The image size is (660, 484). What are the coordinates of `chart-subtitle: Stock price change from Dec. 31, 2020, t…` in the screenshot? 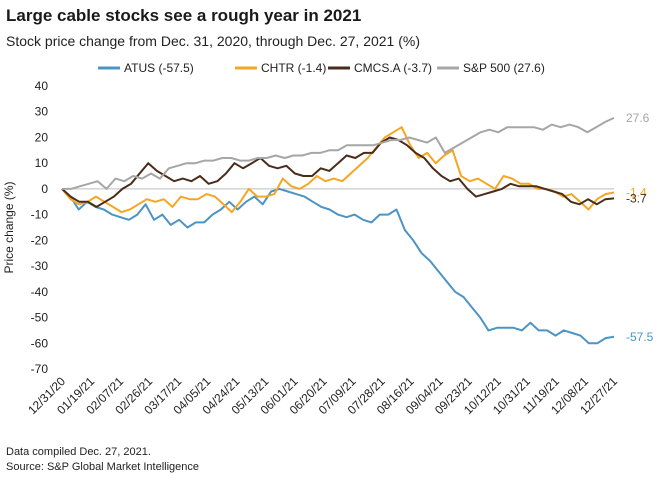 It's located at (213, 41).